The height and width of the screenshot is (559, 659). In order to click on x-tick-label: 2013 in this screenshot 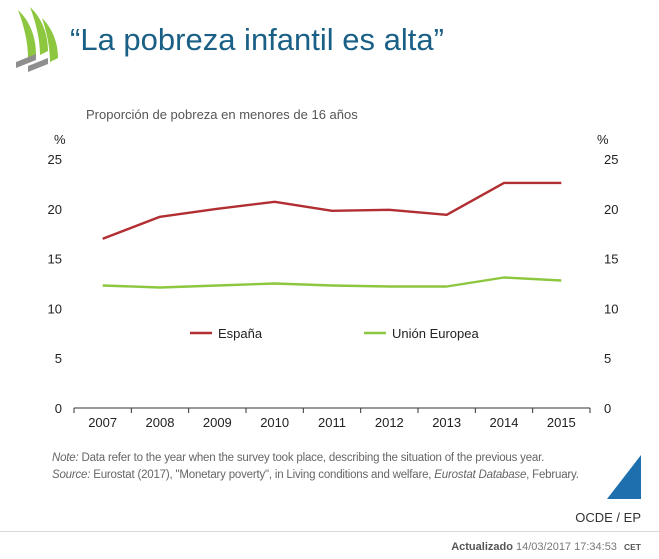, I will do `click(446, 422)`.